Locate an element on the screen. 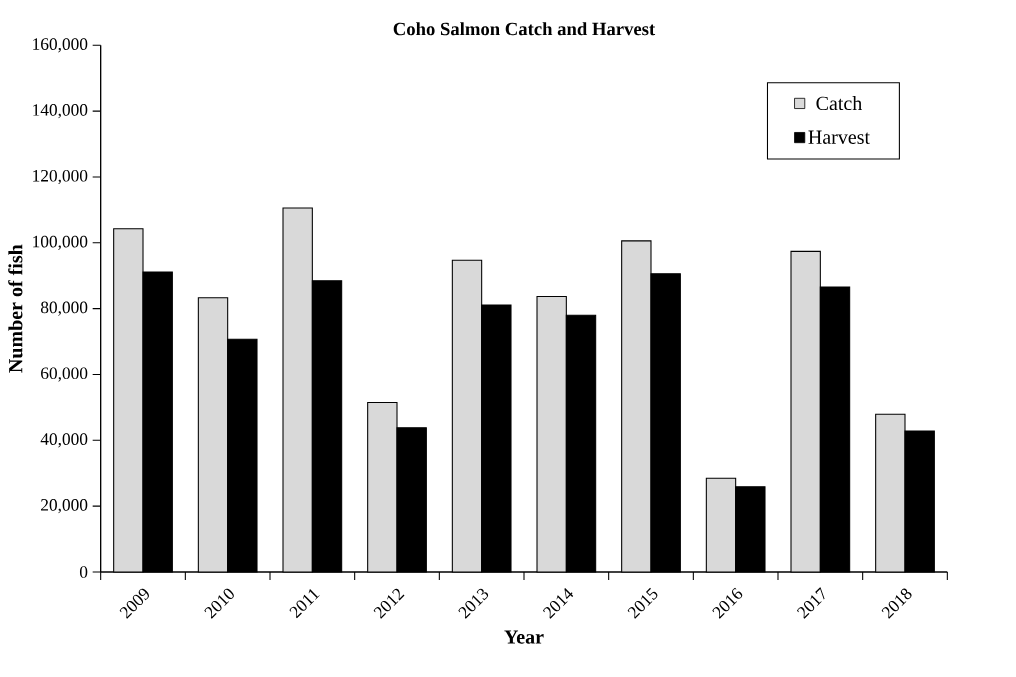 This screenshot has width=1016, height=677. chart-title: Coho Salmon Catch and Harvest is located at coordinates (524, 29).